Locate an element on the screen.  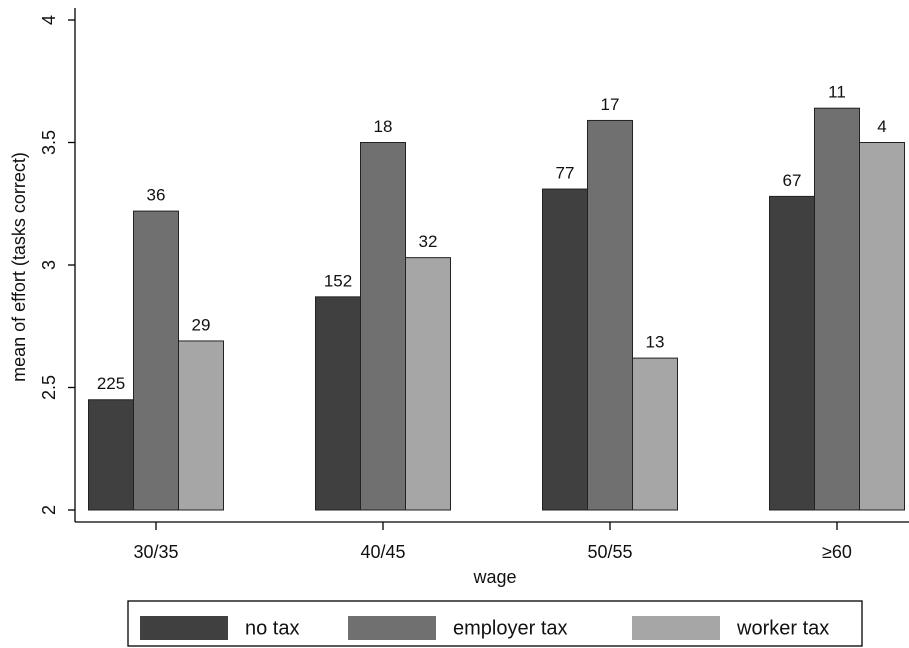
count-label: 4 is located at coordinates (881, 126).